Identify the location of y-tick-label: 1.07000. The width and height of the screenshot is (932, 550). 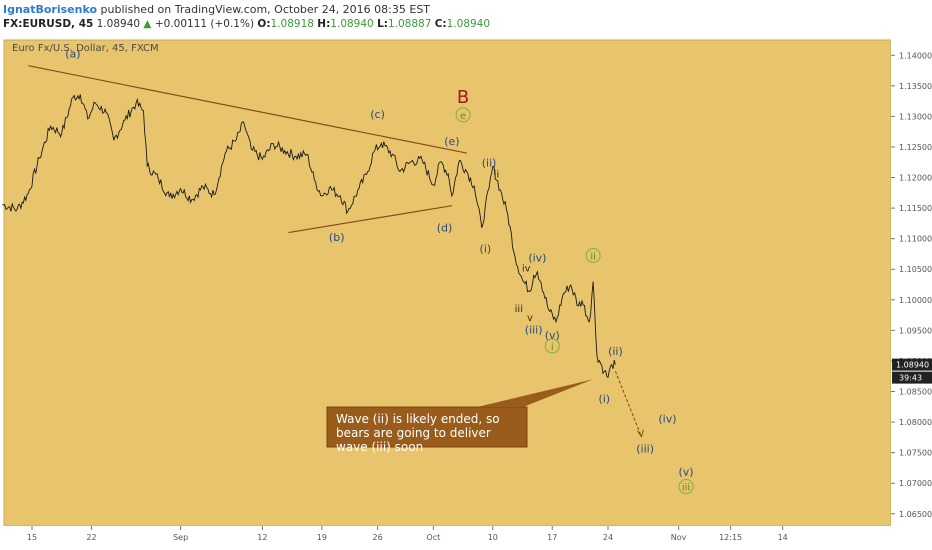
(915, 483).